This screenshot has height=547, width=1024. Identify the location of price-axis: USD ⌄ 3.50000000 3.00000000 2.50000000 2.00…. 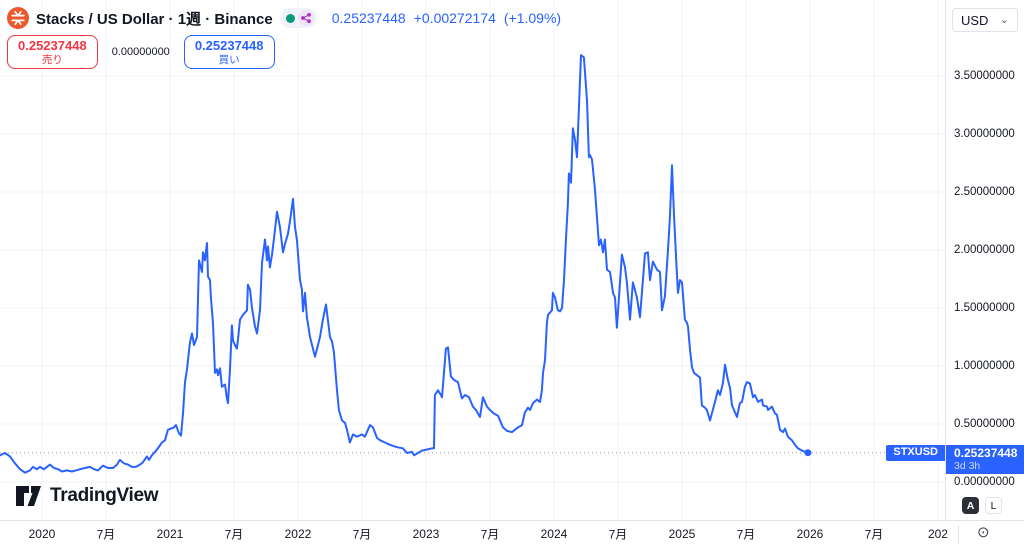
(984, 260).